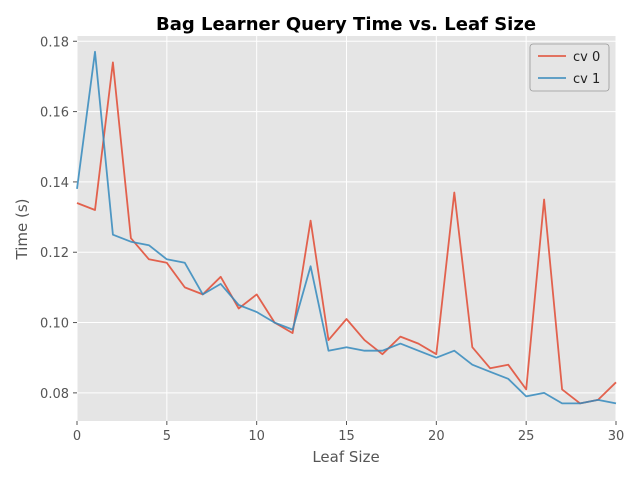  Describe the element at coordinates (526, 436) in the screenshot. I see `x-tick-label: 25` at that location.